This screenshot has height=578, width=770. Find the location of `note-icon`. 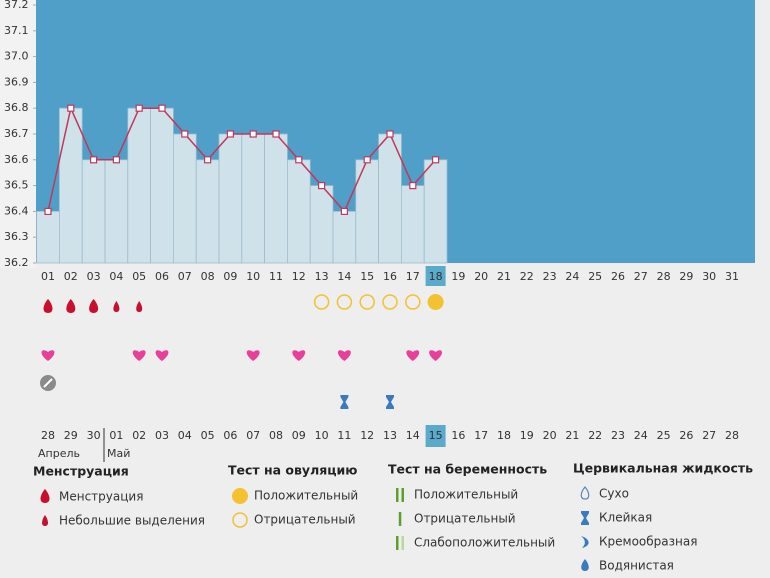

note-icon is located at coordinates (48, 383).